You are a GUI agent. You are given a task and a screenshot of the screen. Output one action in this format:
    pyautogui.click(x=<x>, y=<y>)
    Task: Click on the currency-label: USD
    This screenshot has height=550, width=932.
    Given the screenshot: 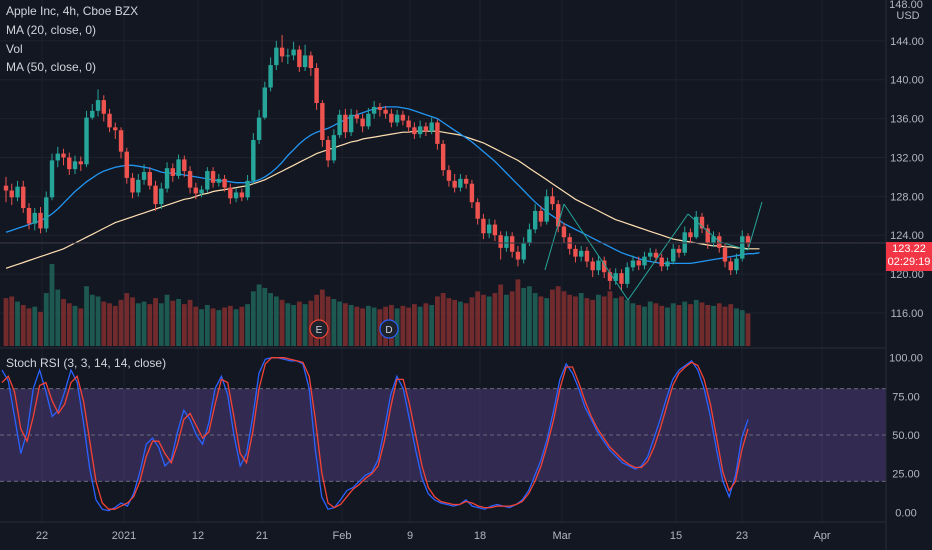 What is the action you would take?
    pyautogui.click(x=907, y=16)
    